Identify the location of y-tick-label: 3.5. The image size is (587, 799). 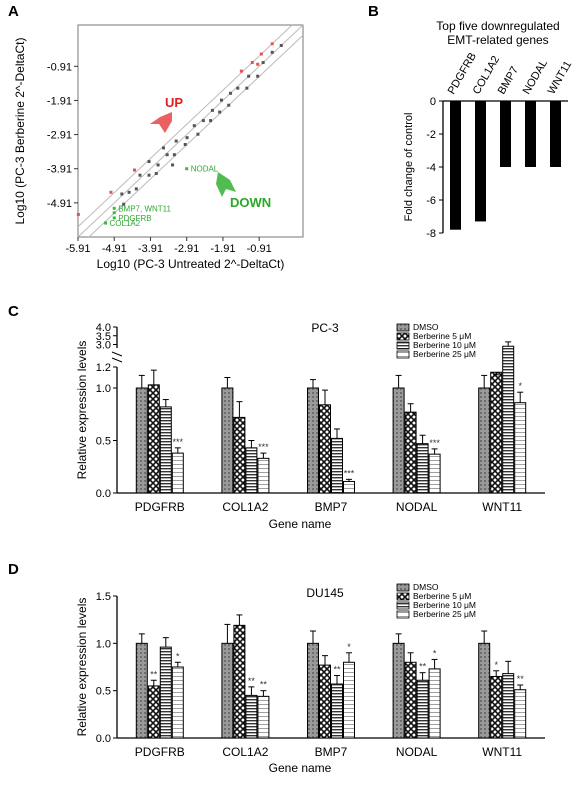
(103, 337).